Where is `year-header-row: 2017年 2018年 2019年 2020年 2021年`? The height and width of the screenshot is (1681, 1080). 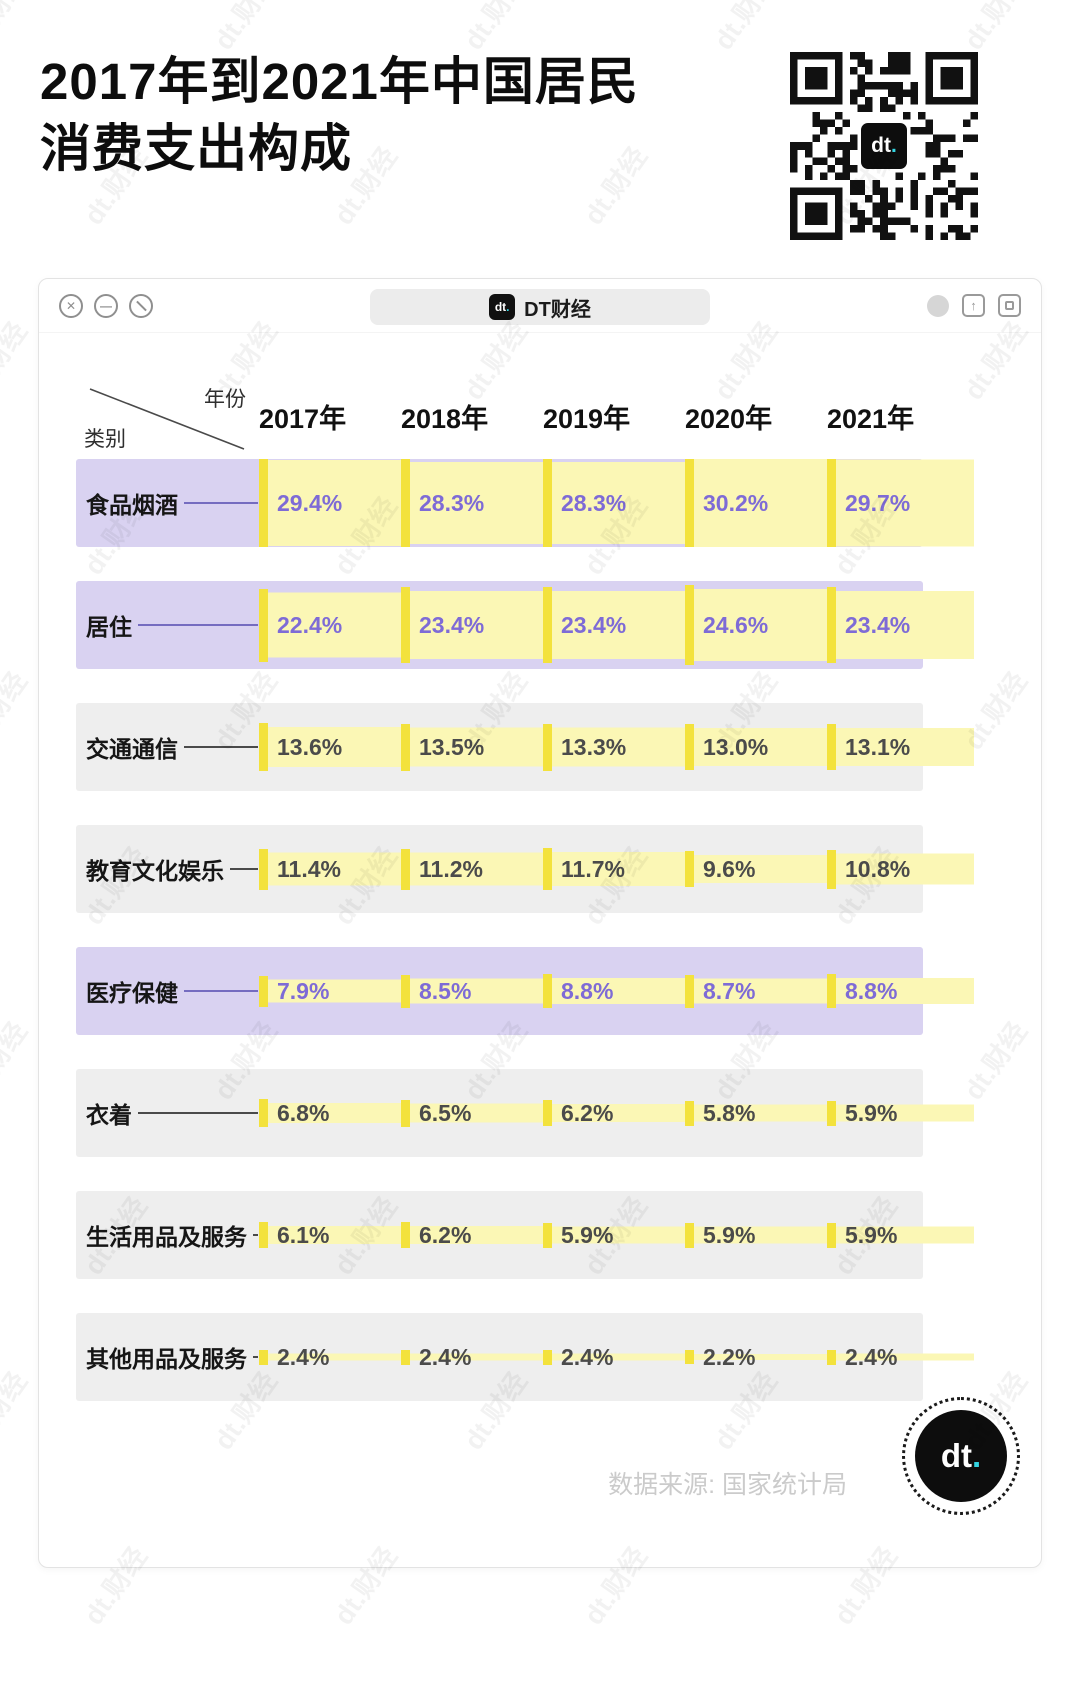
year-header-row: 2017年 2018年 2019年 2020年 2021年 is located at coordinates (531, 396).